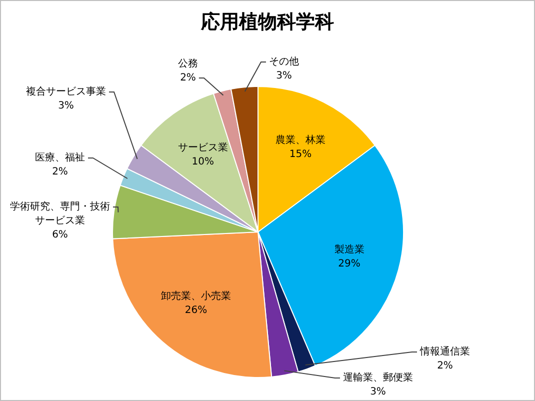 The image size is (535, 401). What do you see at coordinates (60, 213) in the screenshot?
I see `slice-label: 学術研究、専門・技術サービス業` at bounding box center [60, 213].